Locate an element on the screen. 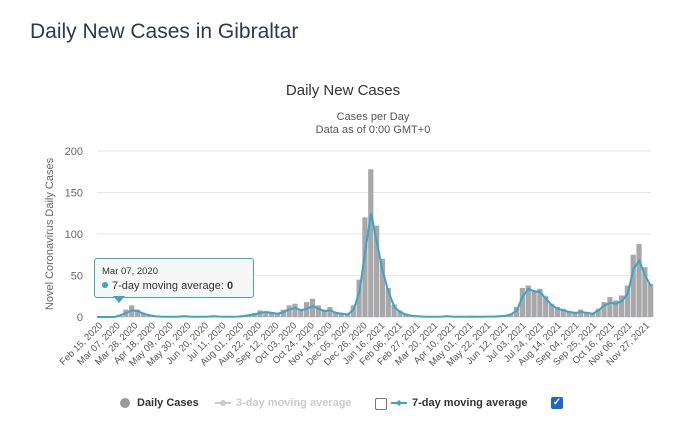  daily-cases-legend-dot-icon is located at coordinates (125, 403).